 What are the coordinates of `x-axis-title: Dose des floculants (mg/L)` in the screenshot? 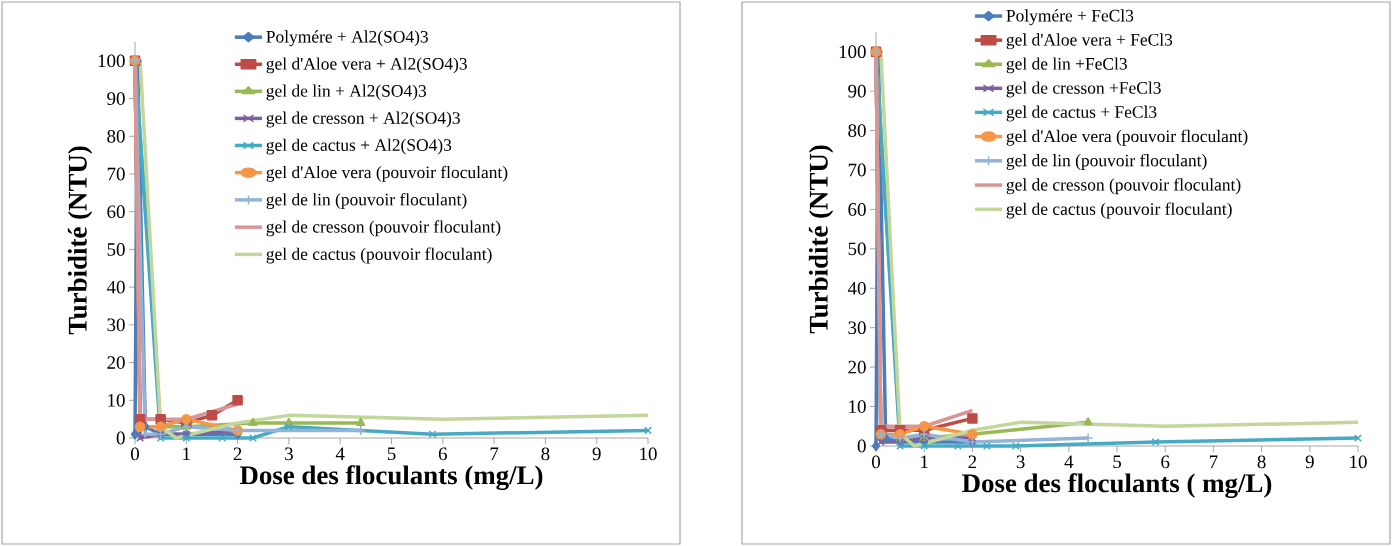 It's located at (391, 478).